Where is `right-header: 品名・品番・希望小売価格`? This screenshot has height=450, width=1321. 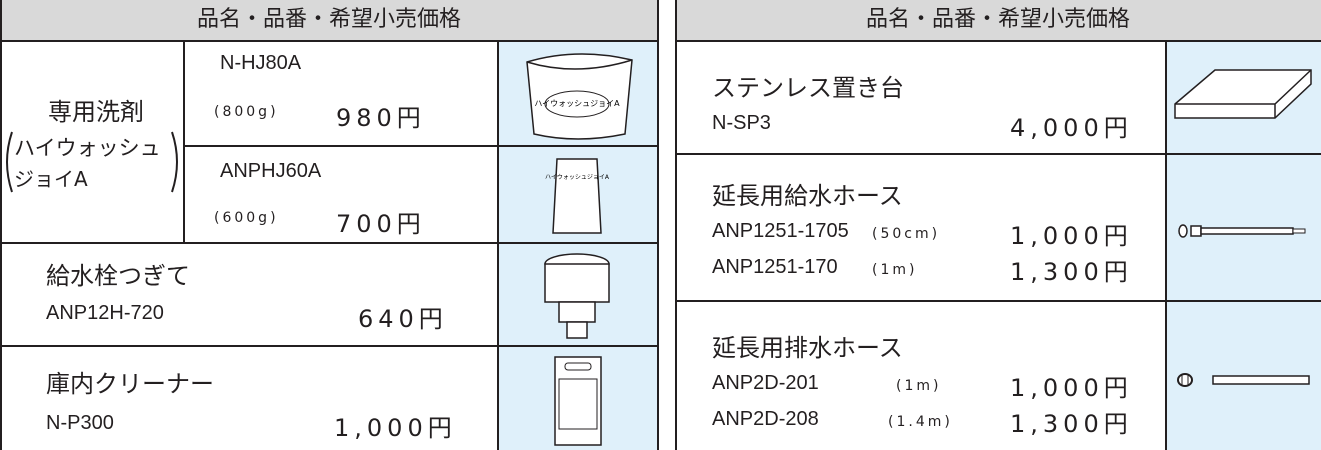 right-header: 品名・品番・希望小売価格 is located at coordinates (998, 21).